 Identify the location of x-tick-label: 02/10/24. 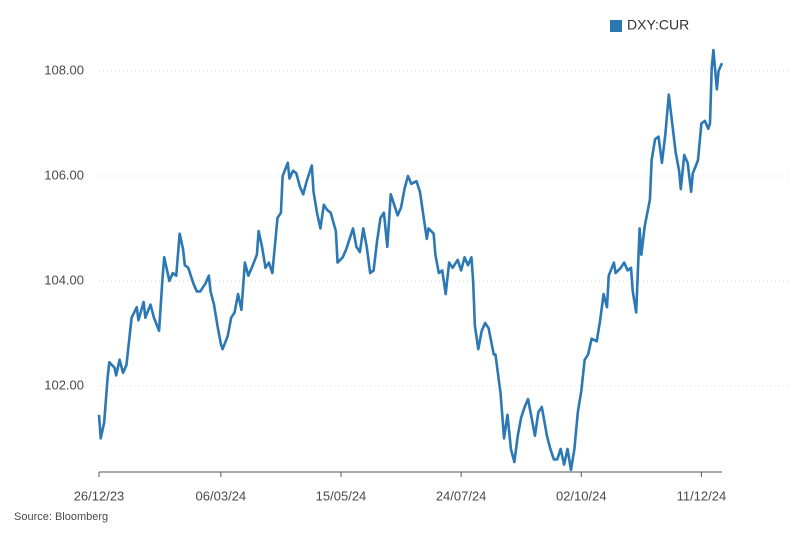
(581, 495).